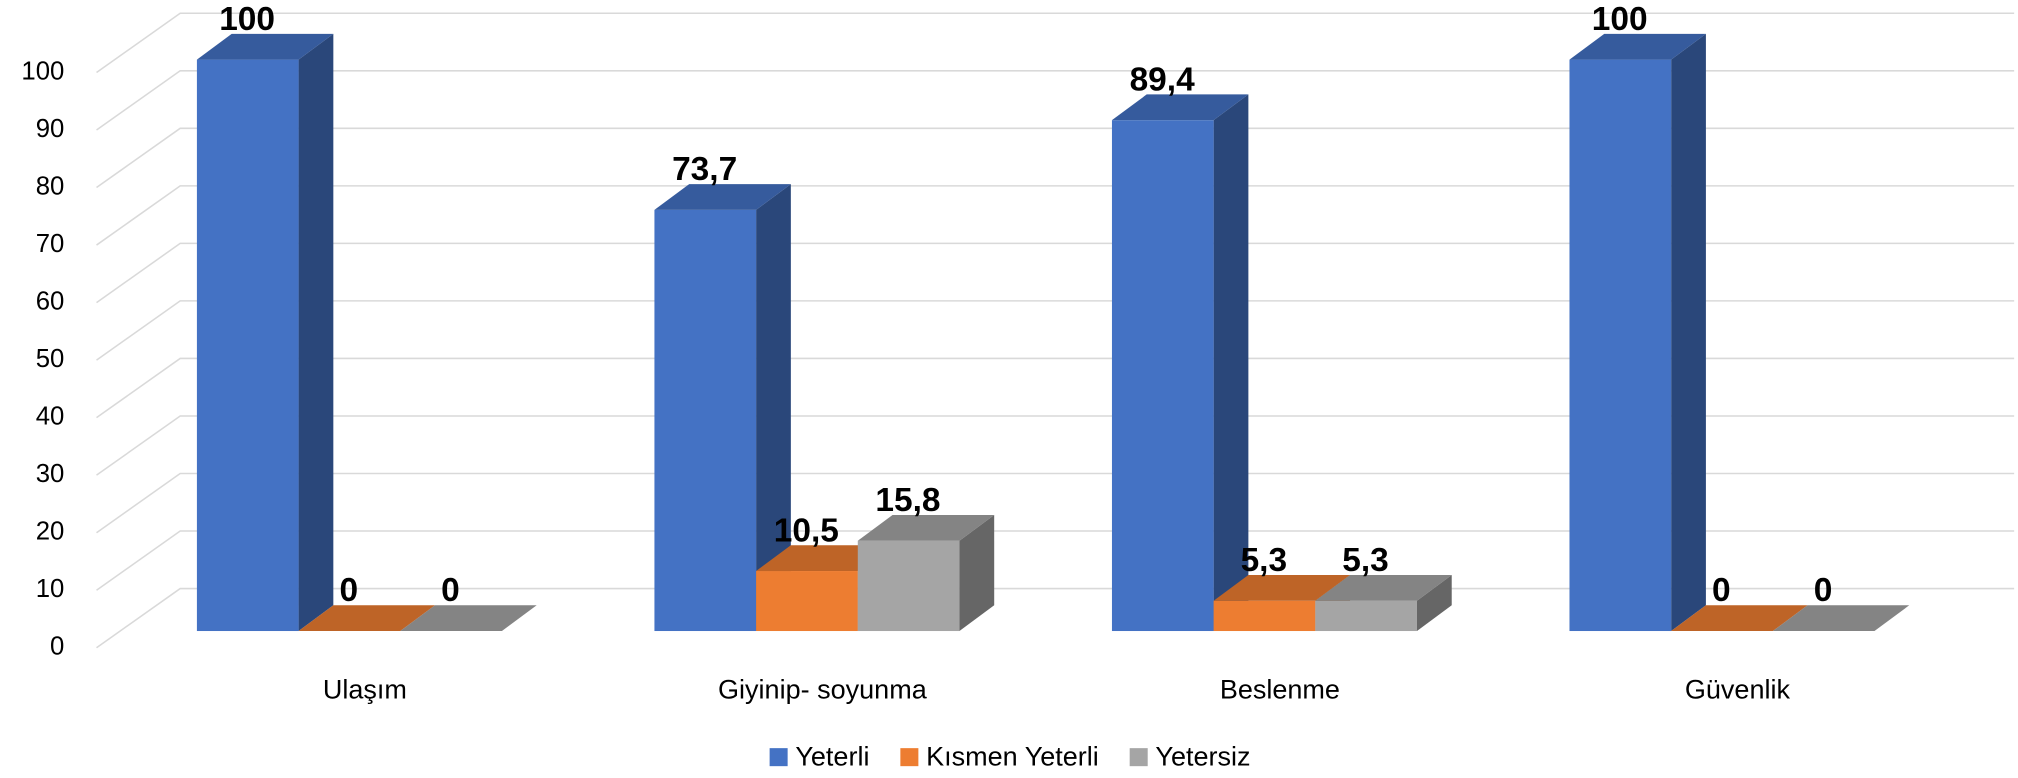  Describe the element at coordinates (50, 589) in the screenshot. I see `y-tick-label: 10` at that location.